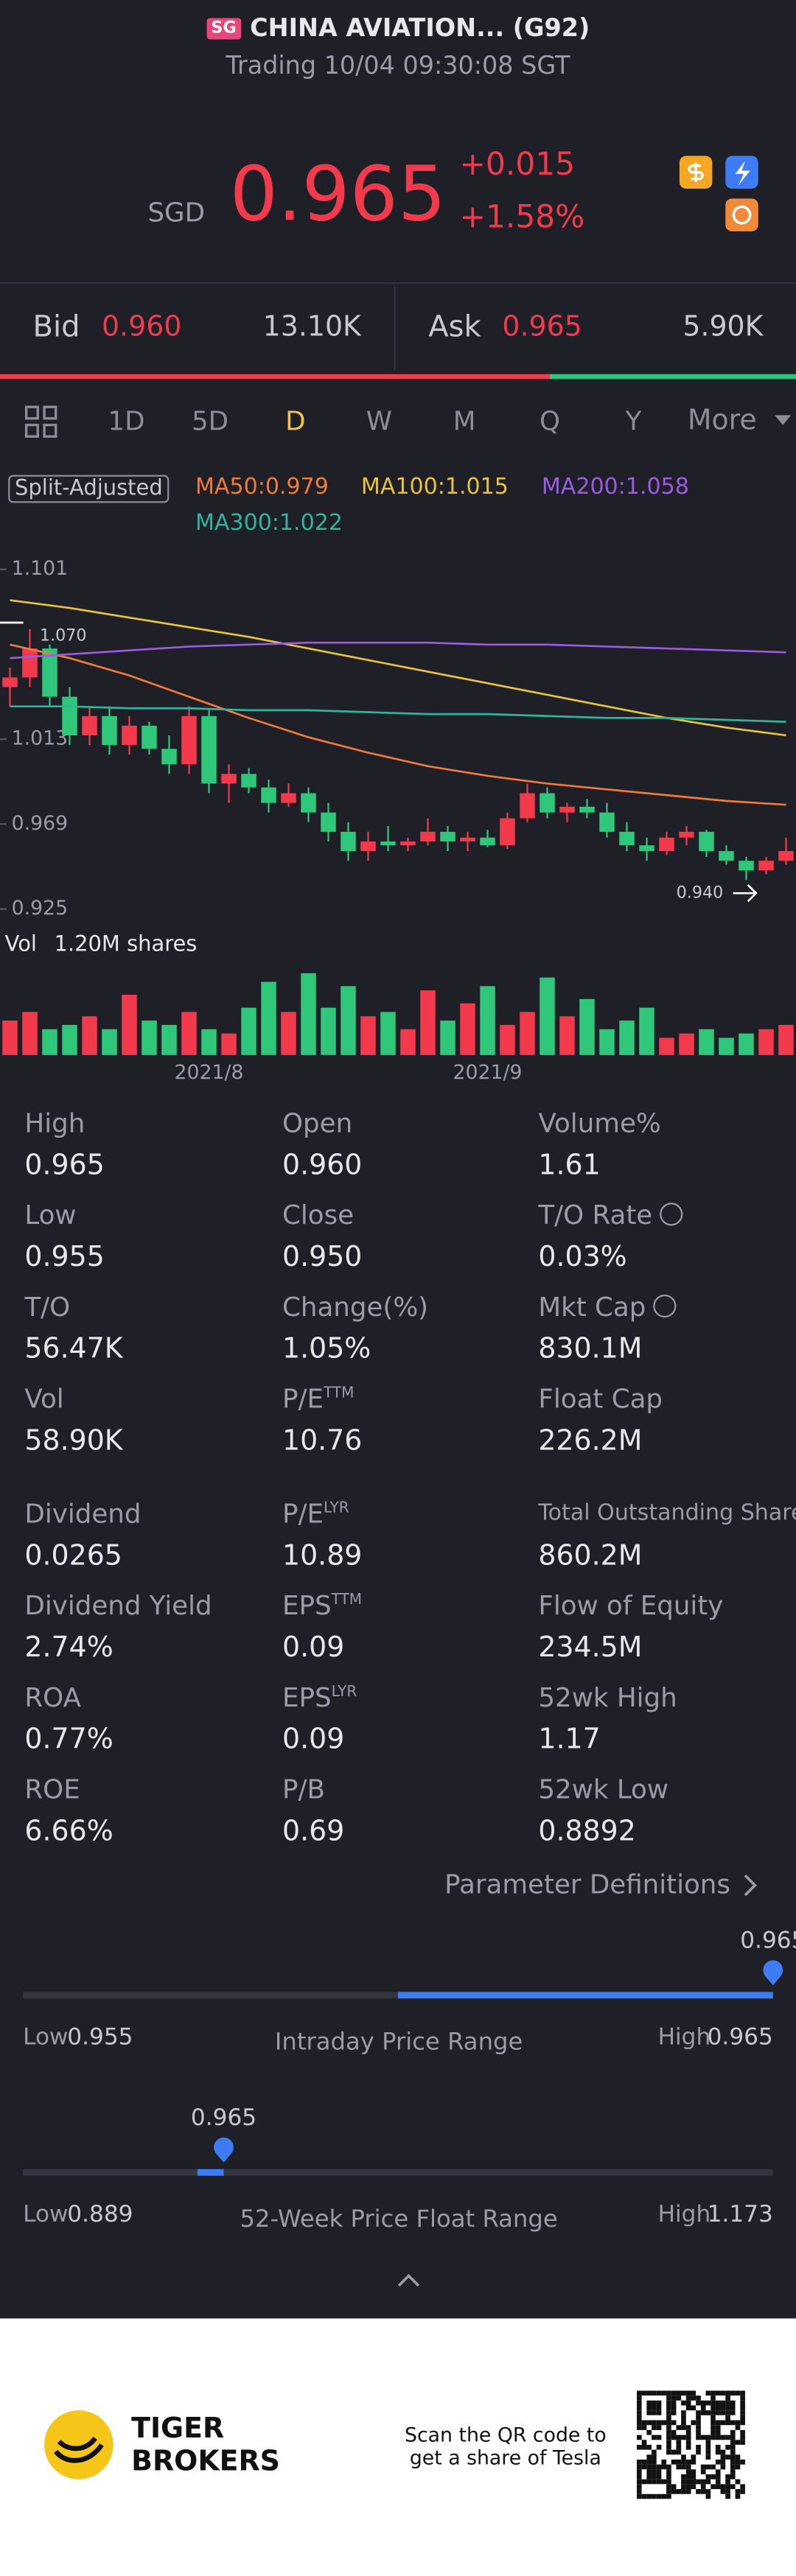 The width and height of the screenshot is (796, 2576). Describe the element at coordinates (379, 421) in the screenshot. I see `tab: W` at that location.